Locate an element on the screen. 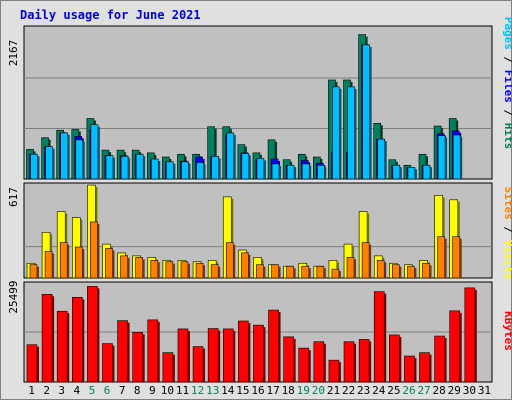 The image size is (512, 401). bar-kbytes-day-29-shadow is located at coordinates (460, 347).